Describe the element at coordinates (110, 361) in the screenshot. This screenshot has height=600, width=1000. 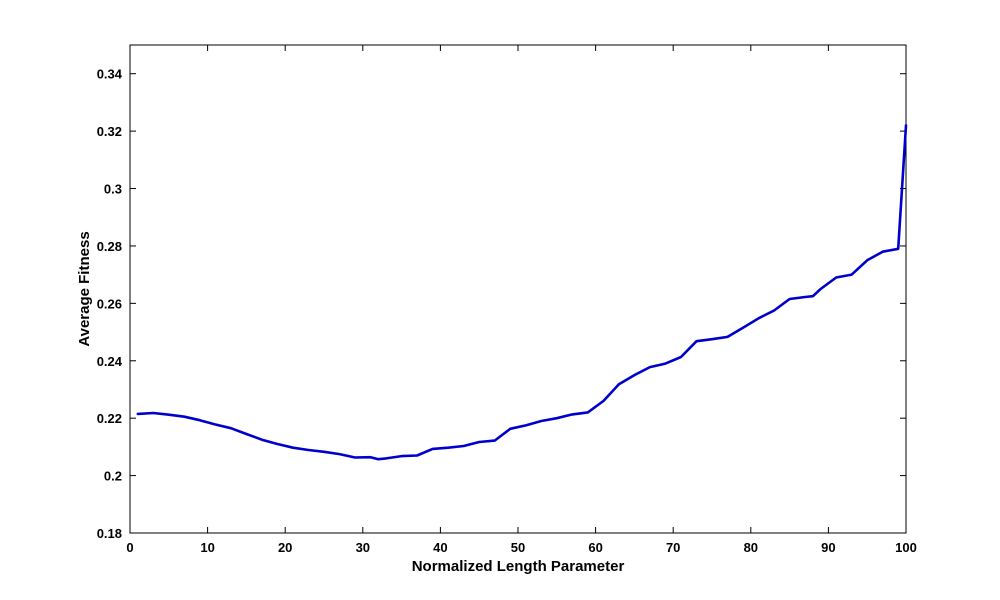
I see `y-tick-label: 0.24` at that location.